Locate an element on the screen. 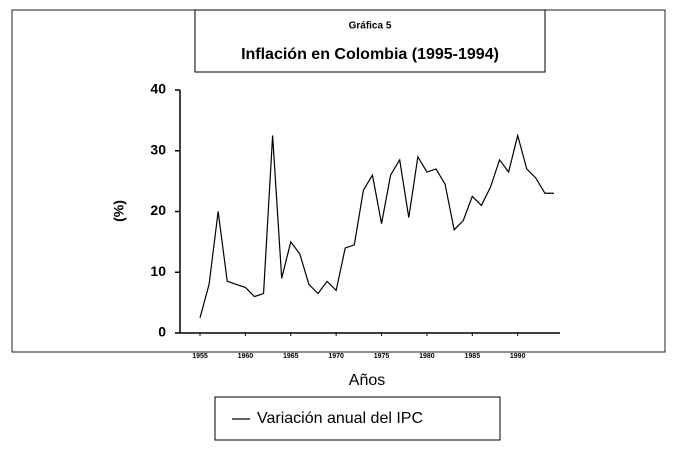 The image size is (673, 455). chart-subtitle: Gráfica 5 is located at coordinates (370, 26).